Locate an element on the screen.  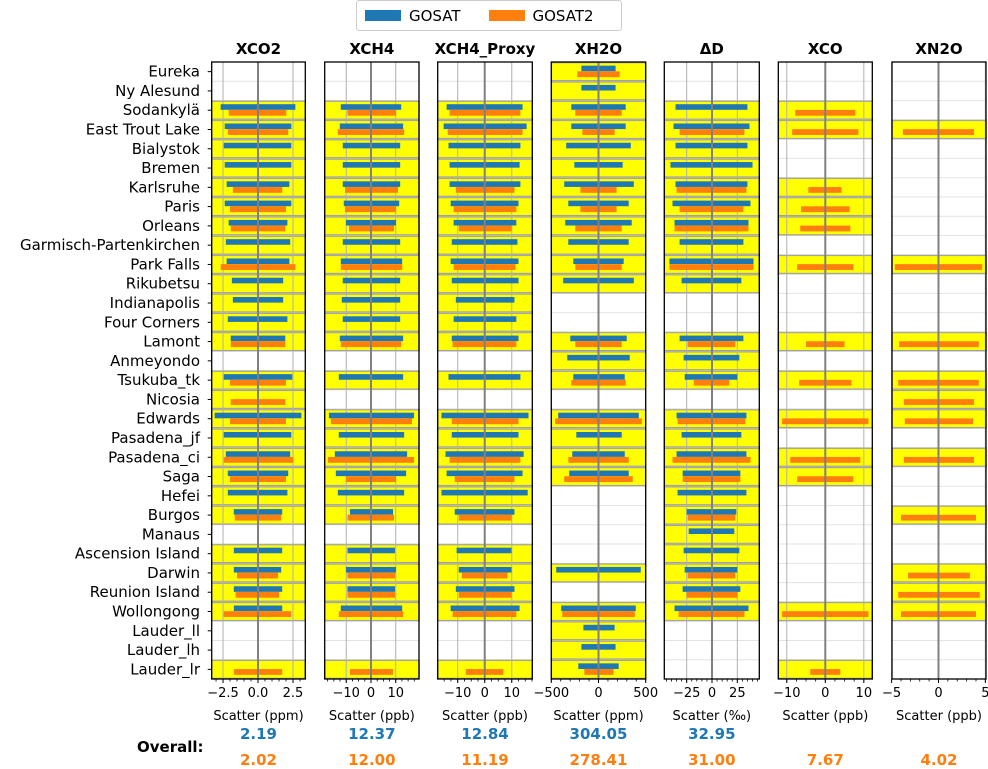
panel-title: ΔD is located at coordinates (712, 49).